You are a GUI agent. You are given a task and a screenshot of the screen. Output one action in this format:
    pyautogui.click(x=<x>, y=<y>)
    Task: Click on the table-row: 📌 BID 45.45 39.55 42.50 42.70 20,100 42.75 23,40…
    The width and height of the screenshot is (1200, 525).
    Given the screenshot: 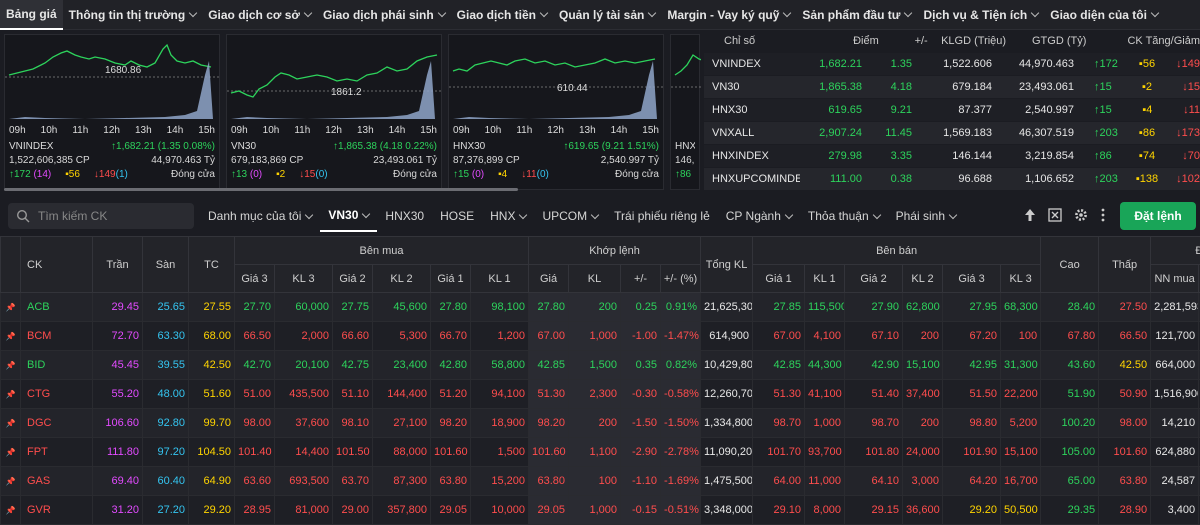 What is the action you would take?
    pyautogui.click(x=600, y=365)
    